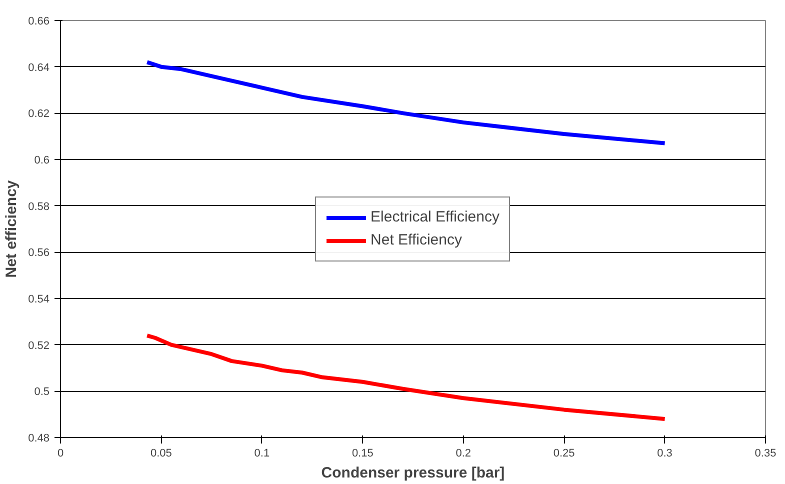 The image size is (785, 484). Describe the element at coordinates (161, 454) in the screenshot. I see `x-tick-label: 0.05` at that location.